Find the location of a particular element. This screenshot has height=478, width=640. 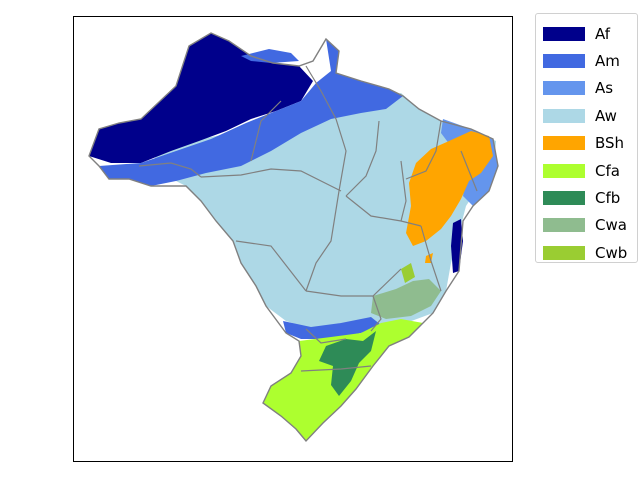

legend-swatch-cwa is located at coordinates (564, 225).